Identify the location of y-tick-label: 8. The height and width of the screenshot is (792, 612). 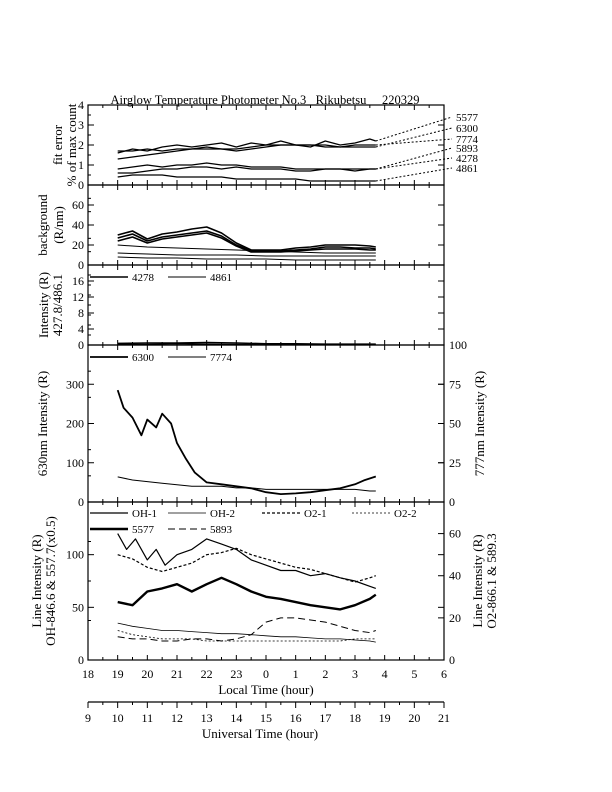
(81, 313).